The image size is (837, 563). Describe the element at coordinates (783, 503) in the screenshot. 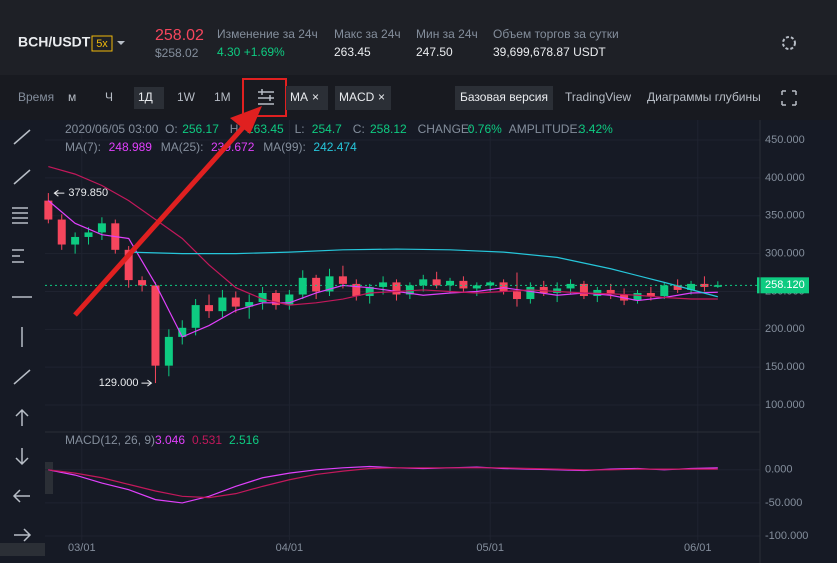

I see `y-tick-label: -50.000` at that location.